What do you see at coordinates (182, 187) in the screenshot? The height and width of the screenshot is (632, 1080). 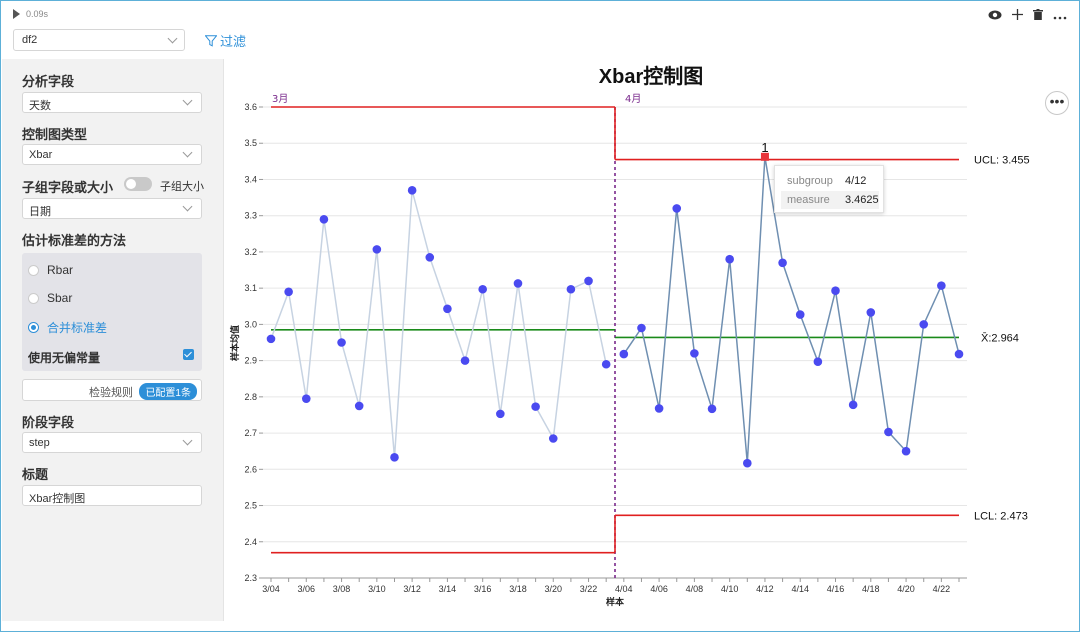 I see `subgroup-toggle-label: 子组大小` at bounding box center [182, 187].